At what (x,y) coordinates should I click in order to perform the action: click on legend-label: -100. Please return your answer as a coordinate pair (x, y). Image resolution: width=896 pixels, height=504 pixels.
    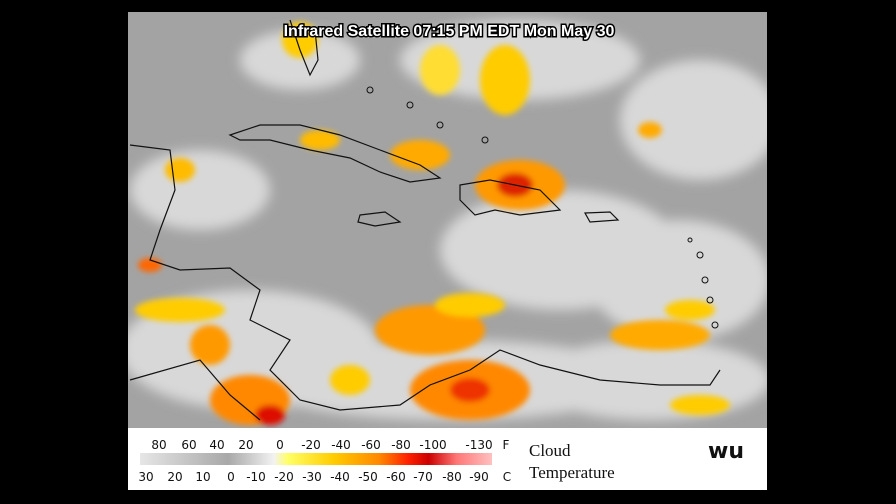
    Looking at the image, I should click on (432, 445).